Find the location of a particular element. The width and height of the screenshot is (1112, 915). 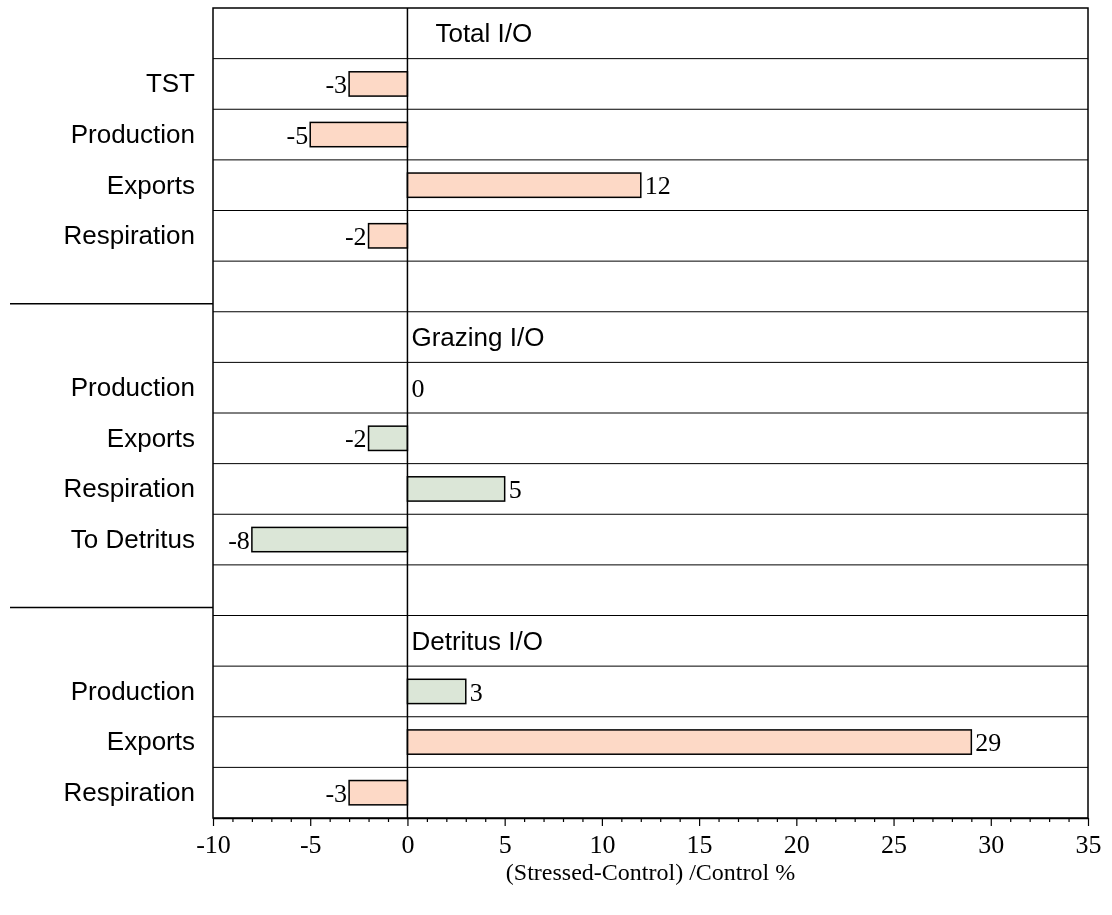

data-label: -5 is located at coordinates (297, 135).